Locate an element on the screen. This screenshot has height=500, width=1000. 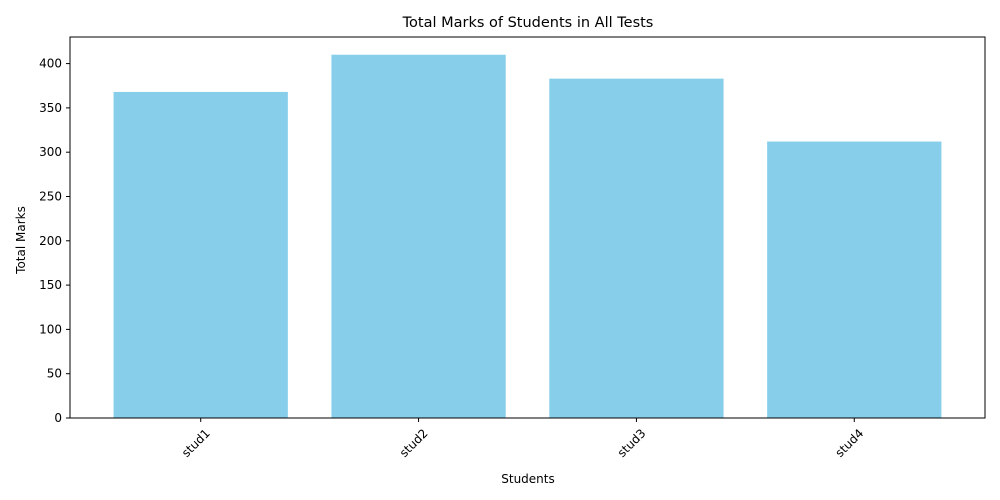
y-axis-label: Total Marks is located at coordinates (21, 240).